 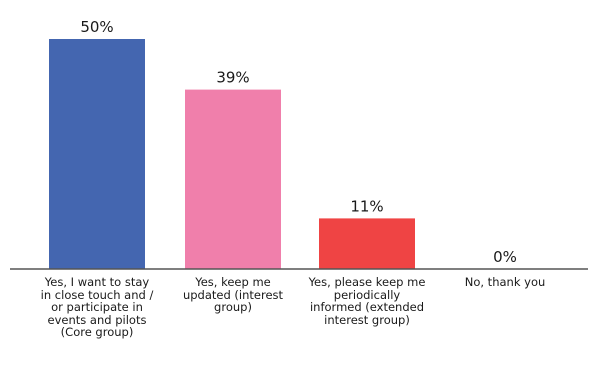 I want to click on category-label-2: Yes, keep me updated (interest group), so click(x=233, y=294).